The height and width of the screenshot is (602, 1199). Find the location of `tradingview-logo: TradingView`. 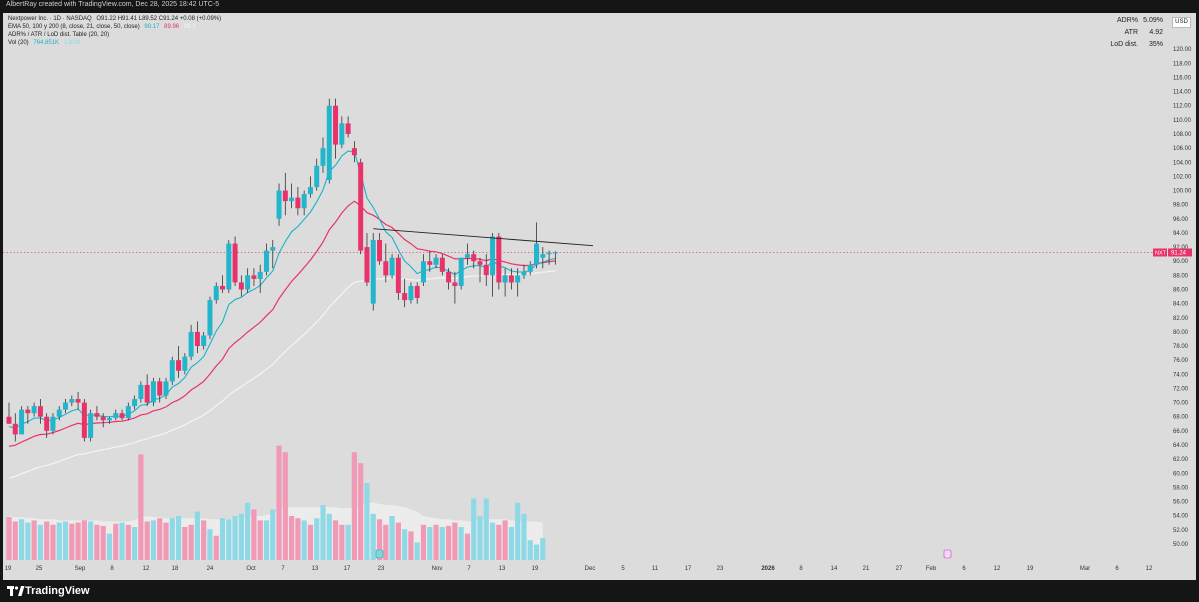

tradingview-logo: TradingView is located at coordinates (48, 591).